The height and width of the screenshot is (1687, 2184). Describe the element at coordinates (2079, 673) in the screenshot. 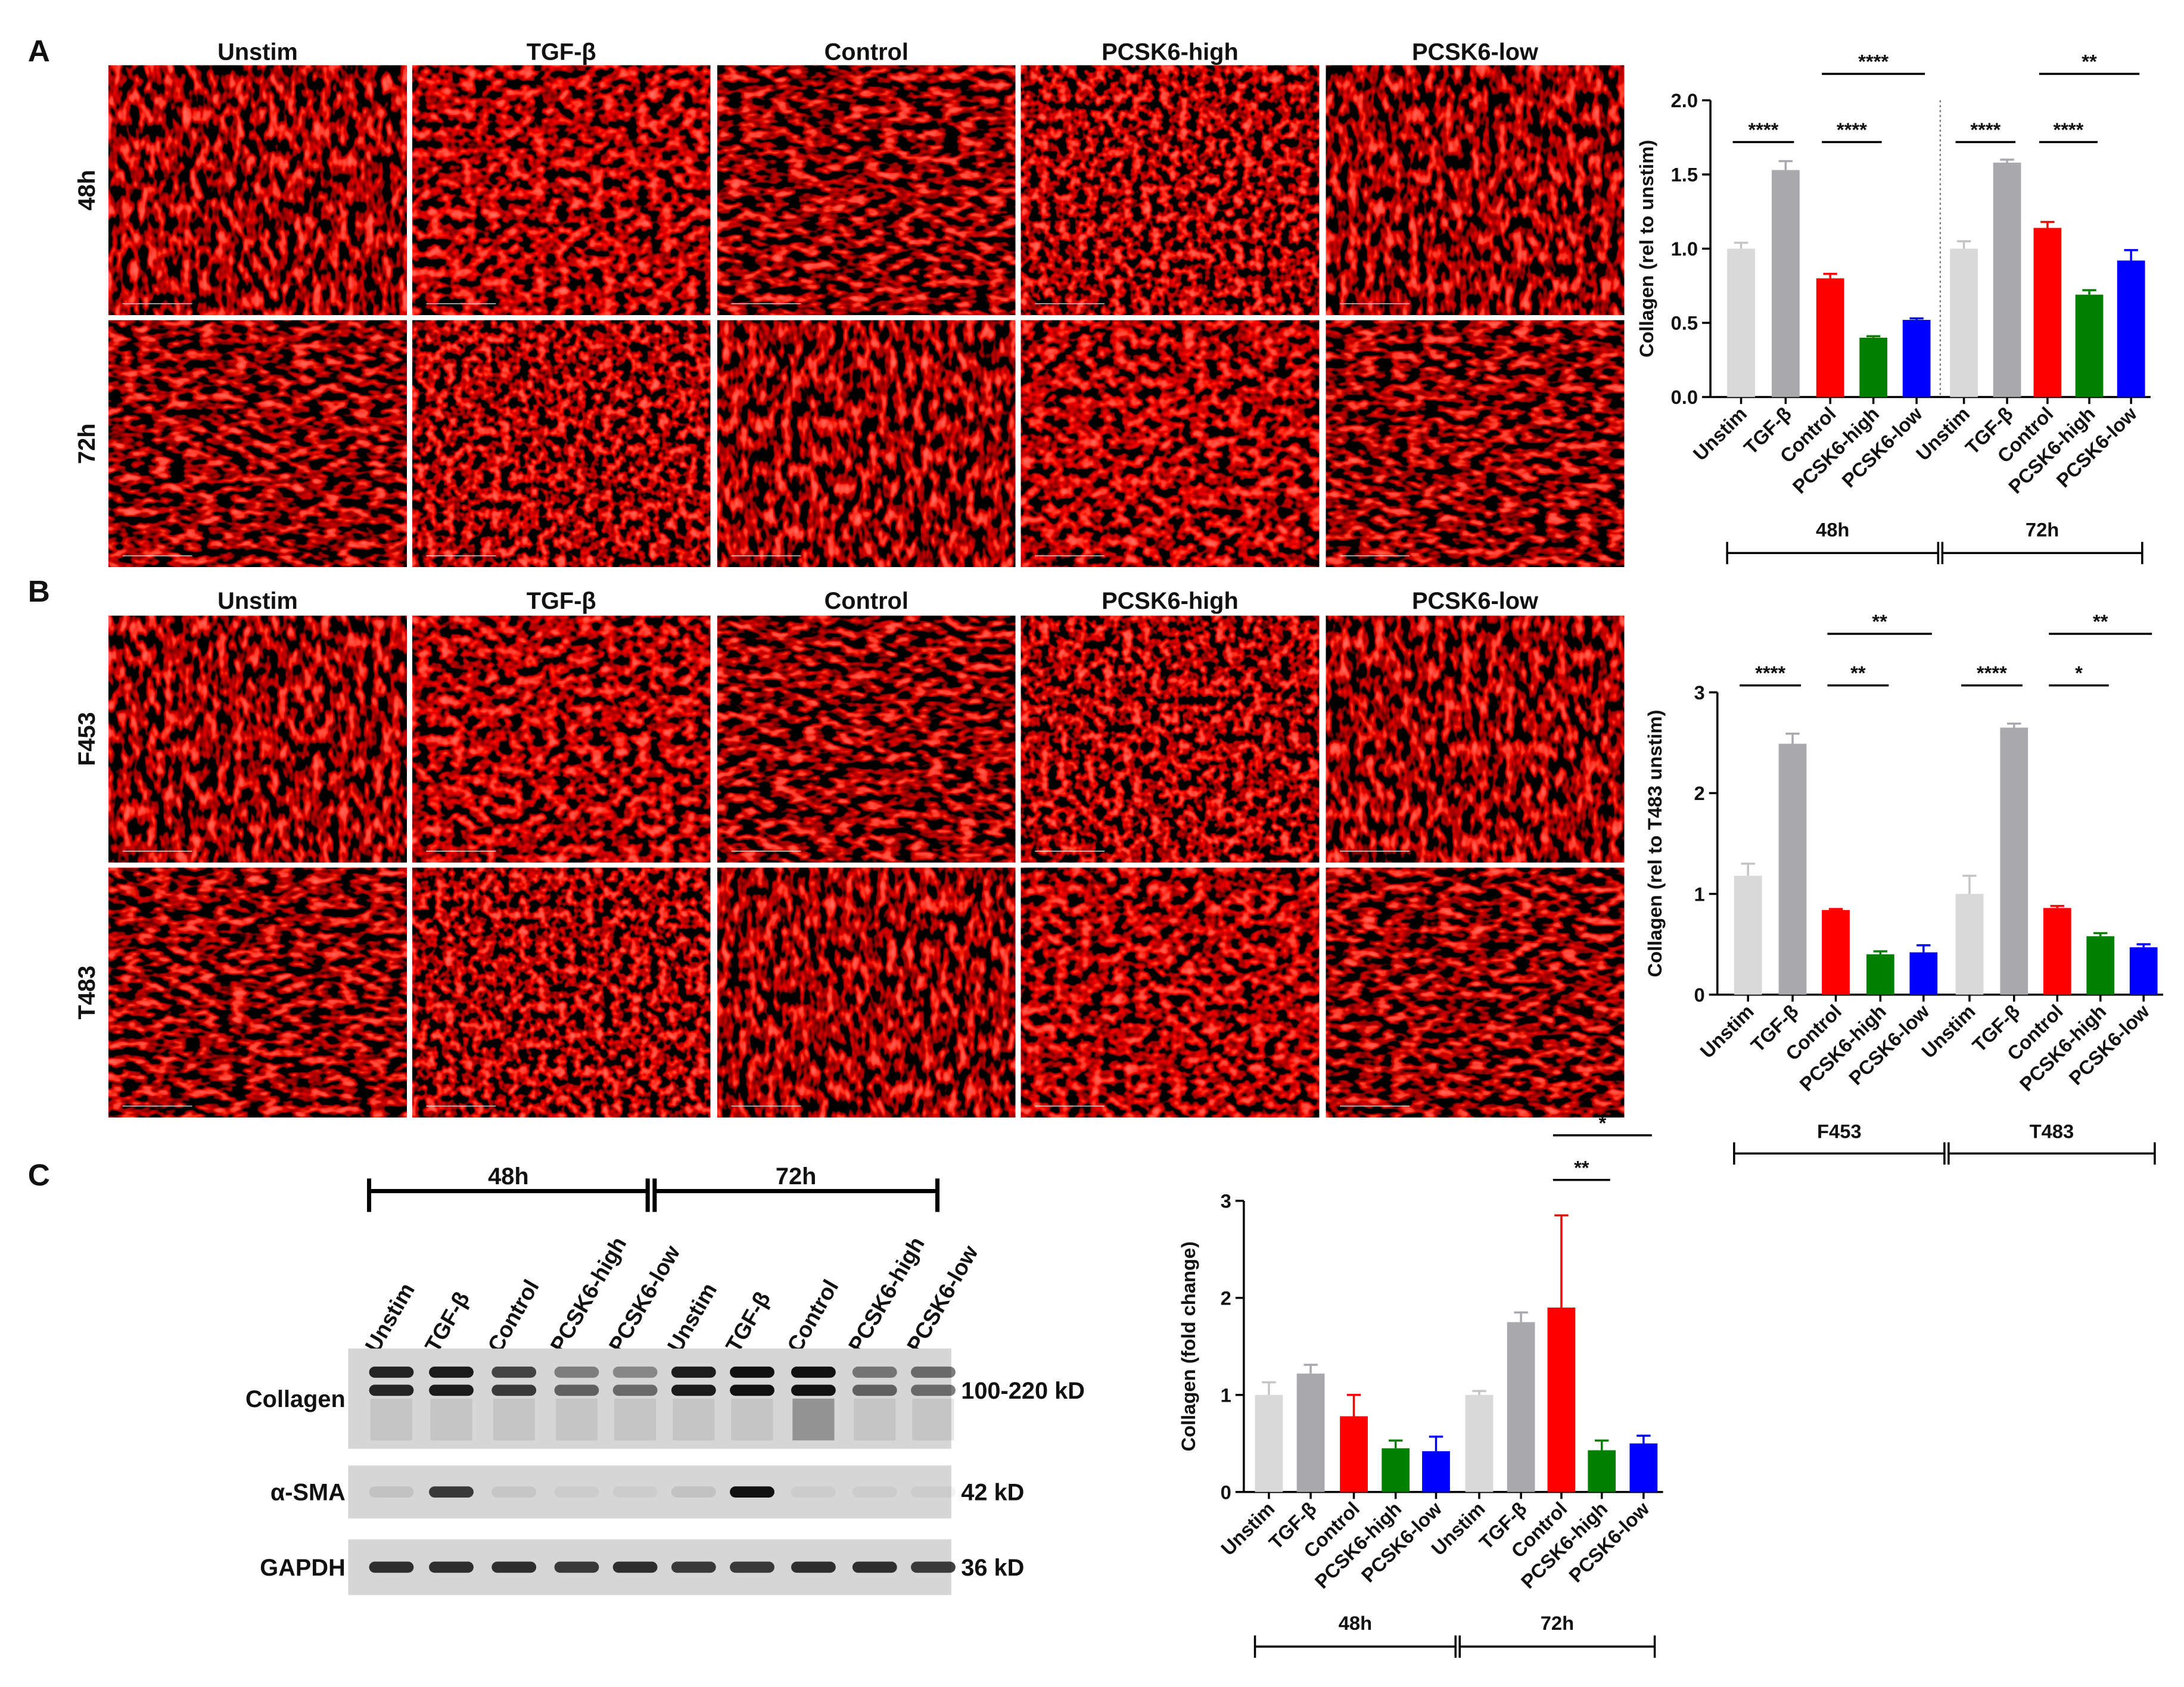

I see `significance-label: *` at that location.